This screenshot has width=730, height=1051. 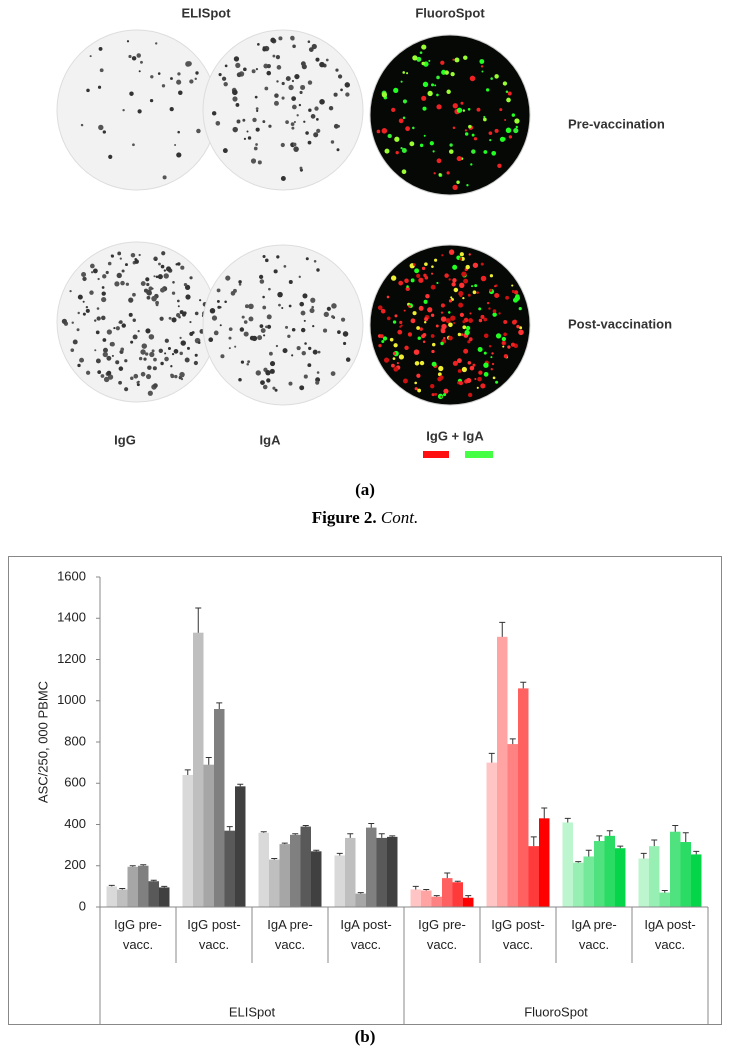 I want to click on legend-swatch, so click(x=436, y=454).